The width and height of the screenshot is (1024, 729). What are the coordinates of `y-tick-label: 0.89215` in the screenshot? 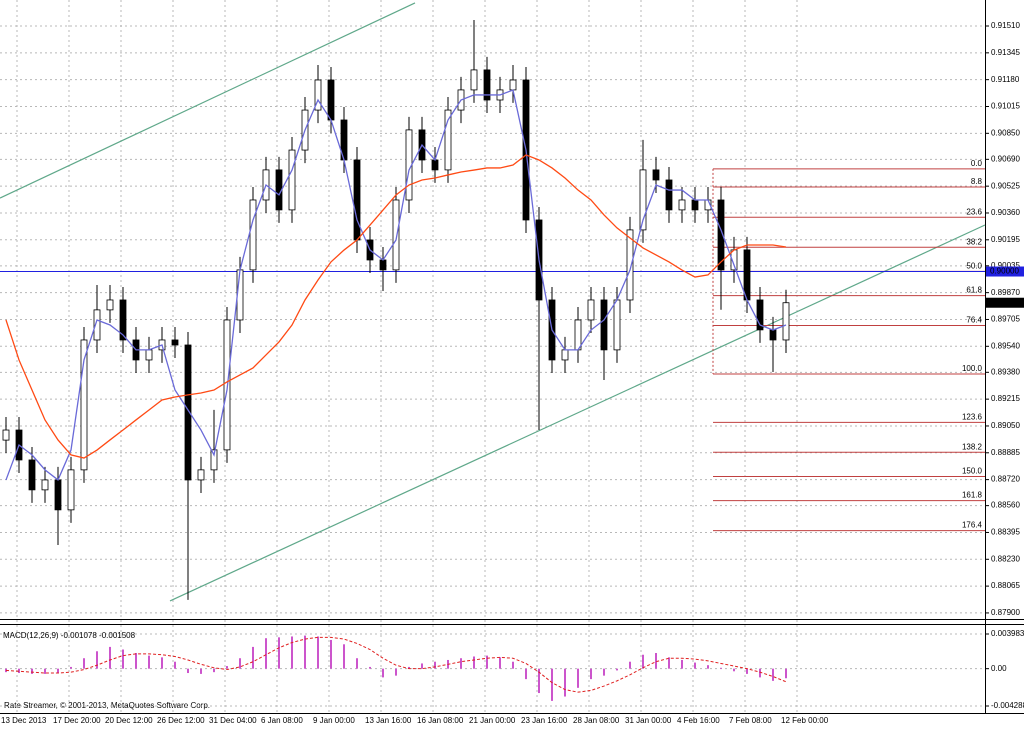 It's located at (1005, 398).